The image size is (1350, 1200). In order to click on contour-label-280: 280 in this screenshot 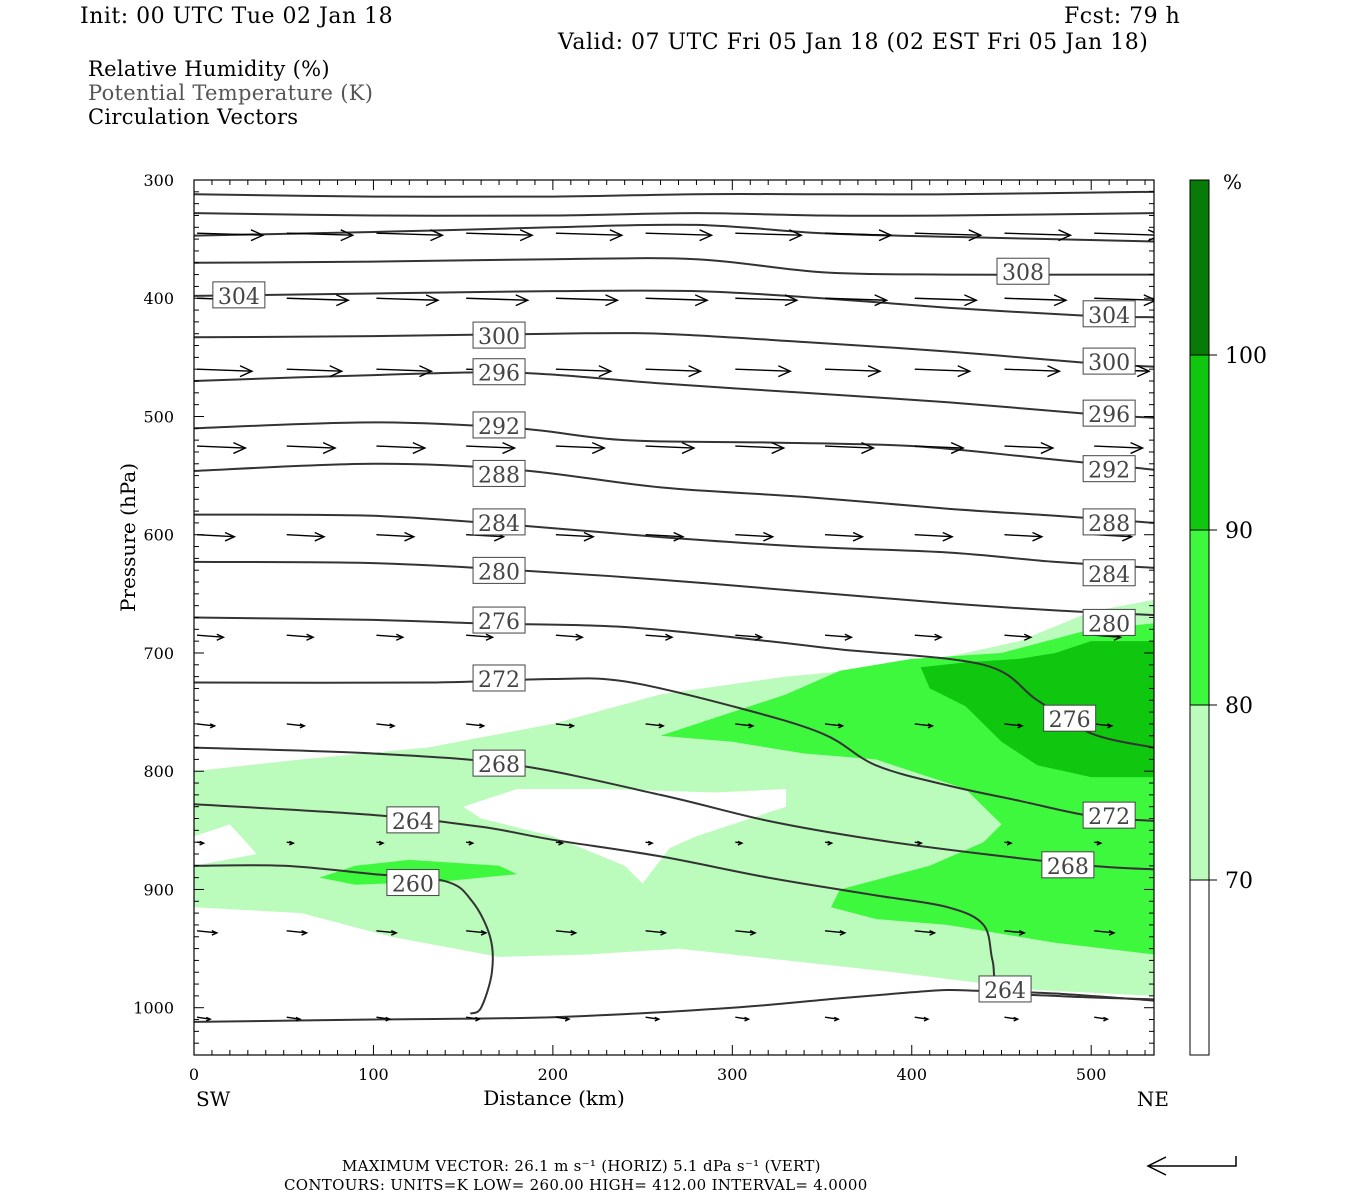, I will do `click(1109, 622)`.